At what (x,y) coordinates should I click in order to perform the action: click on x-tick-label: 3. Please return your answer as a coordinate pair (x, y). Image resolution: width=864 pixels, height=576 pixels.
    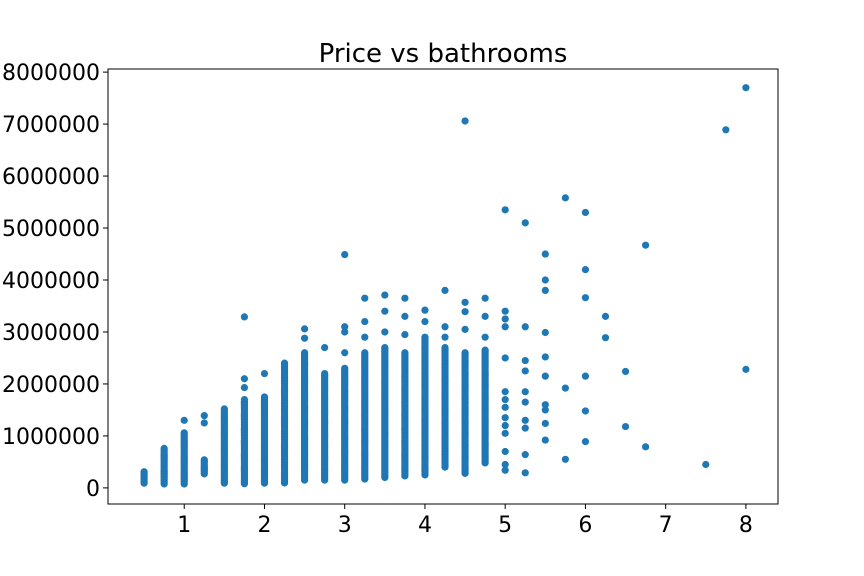
    Looking at the image, I should click on (345, 525).